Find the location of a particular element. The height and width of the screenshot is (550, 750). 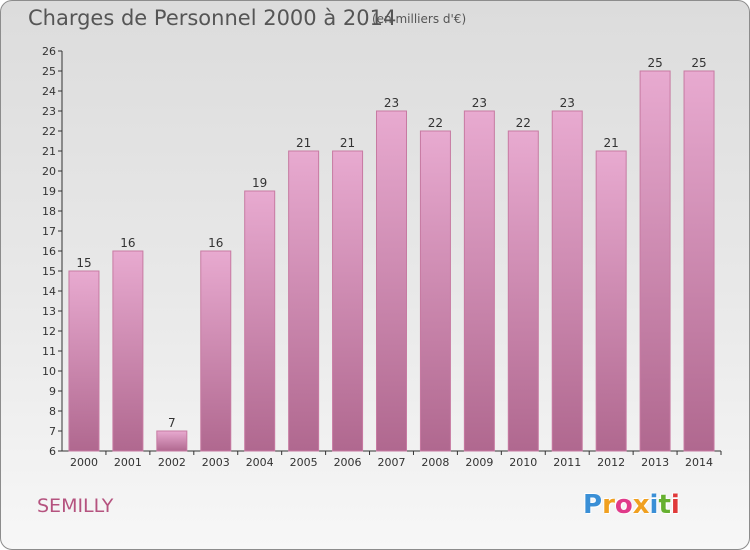

data-label-2013: 25 is located at coordinates (654, 63).